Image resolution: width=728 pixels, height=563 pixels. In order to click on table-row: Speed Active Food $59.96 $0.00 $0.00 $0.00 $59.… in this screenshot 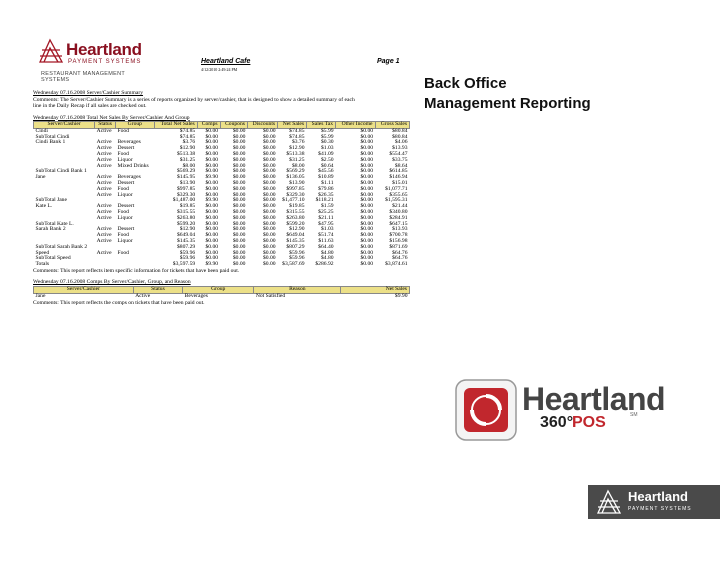, I will do `click(222, 253)`.